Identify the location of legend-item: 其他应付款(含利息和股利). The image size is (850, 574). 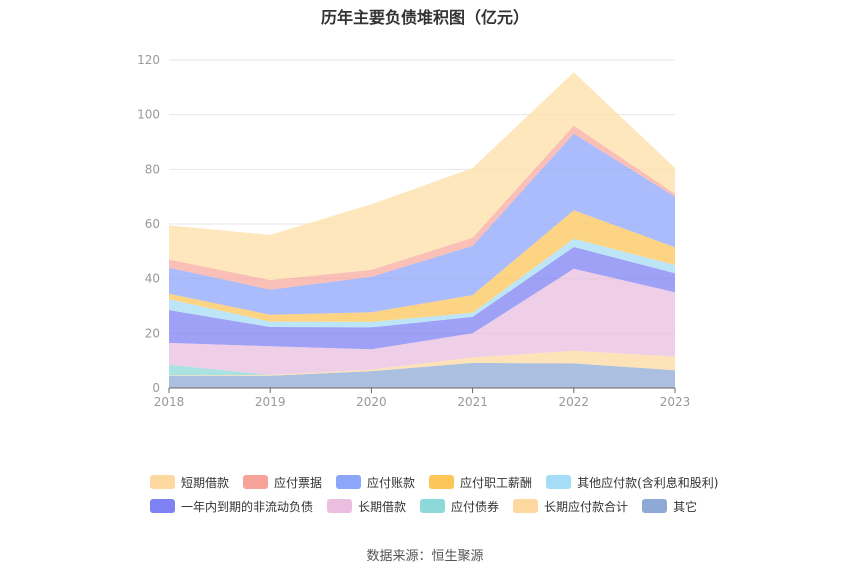
(632, 482).